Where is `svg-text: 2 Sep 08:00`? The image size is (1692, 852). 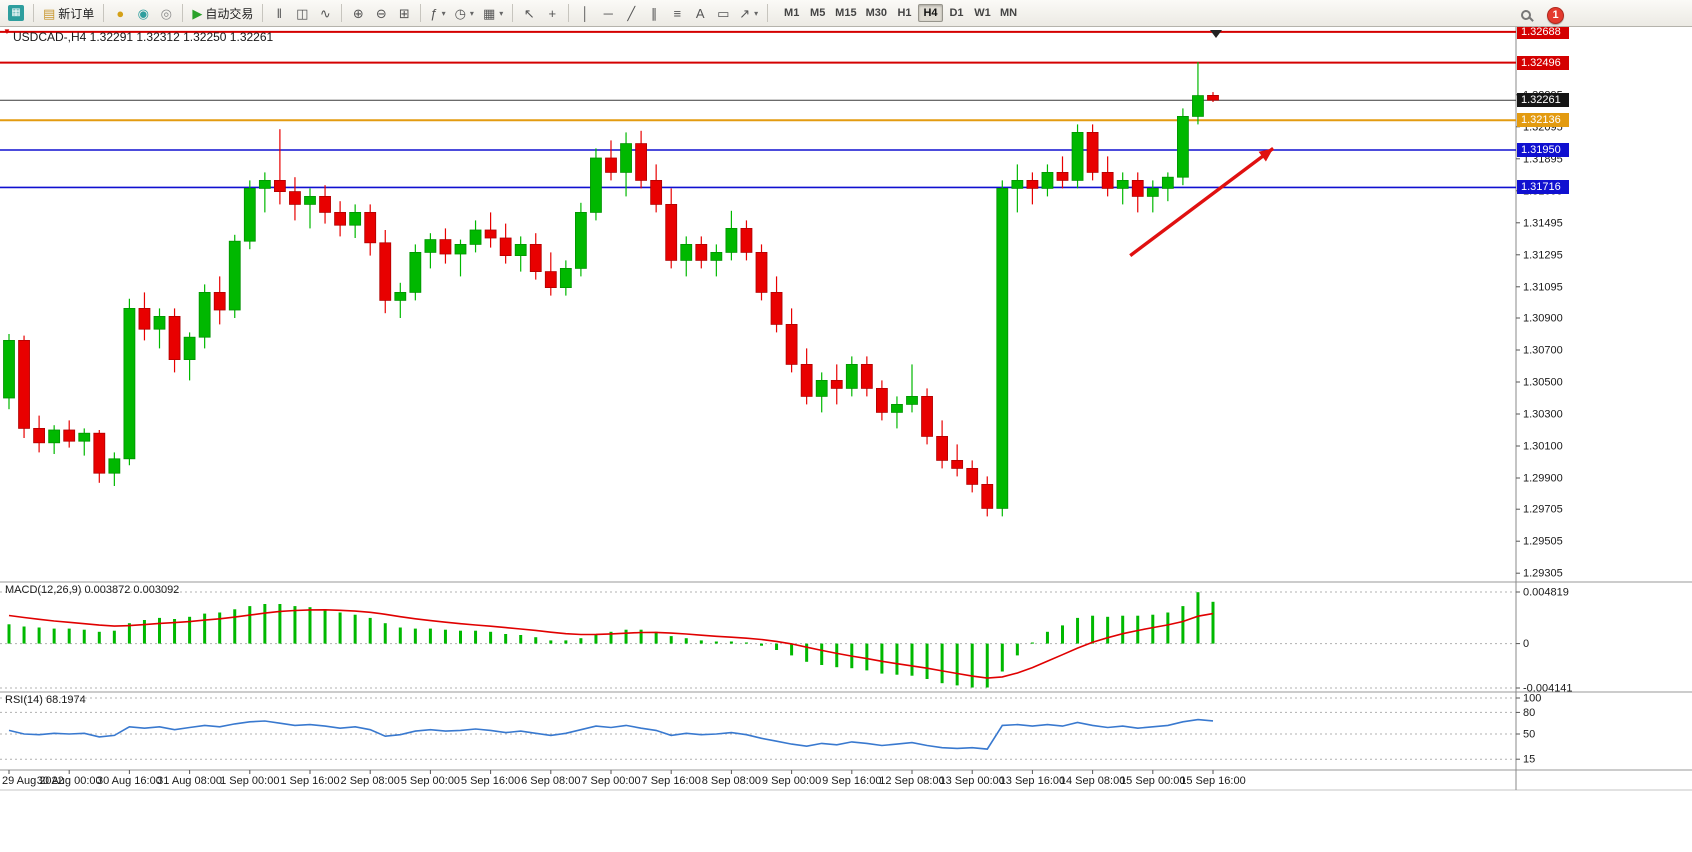 svg-text: 2 Sep 08:00 is located at coordinates (370, 781).